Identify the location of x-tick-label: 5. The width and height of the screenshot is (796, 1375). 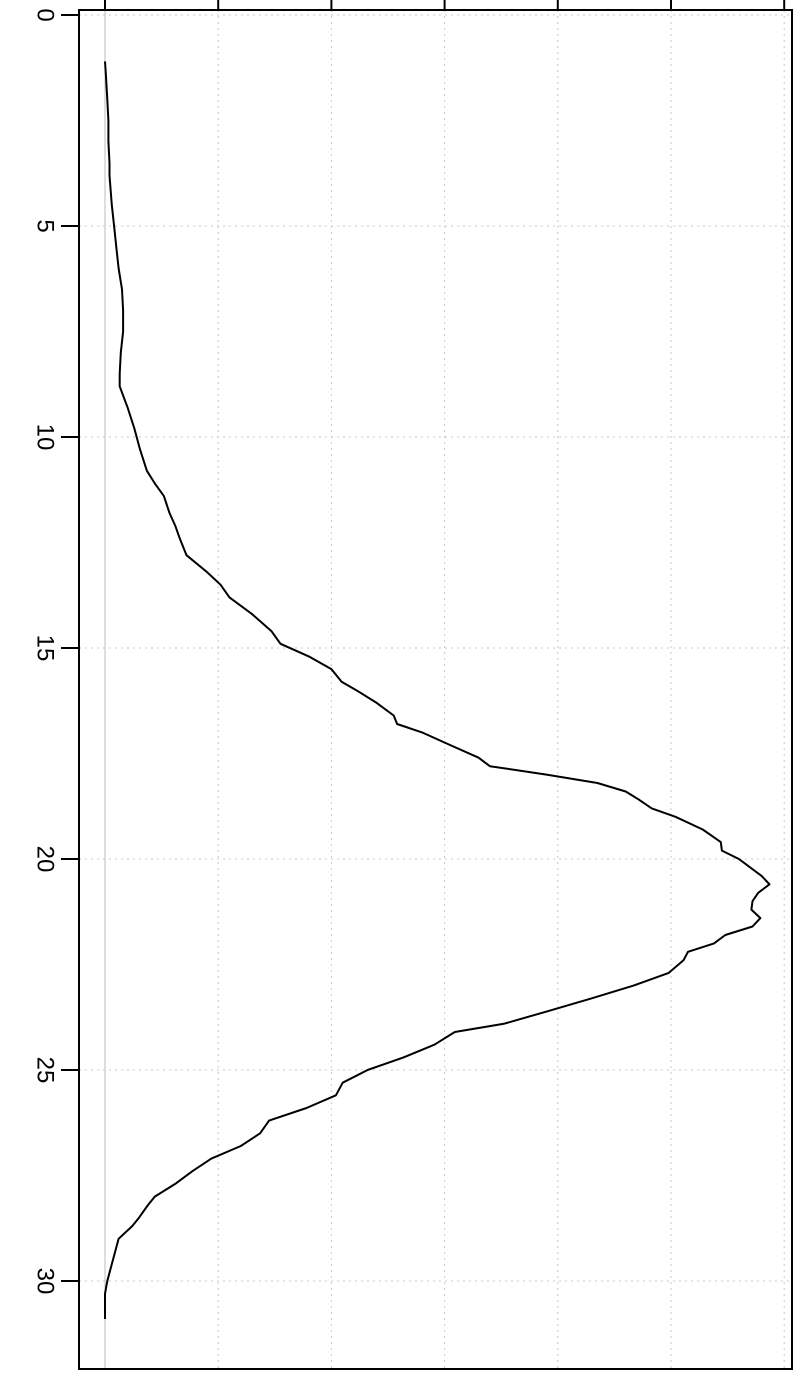
(45, 225).